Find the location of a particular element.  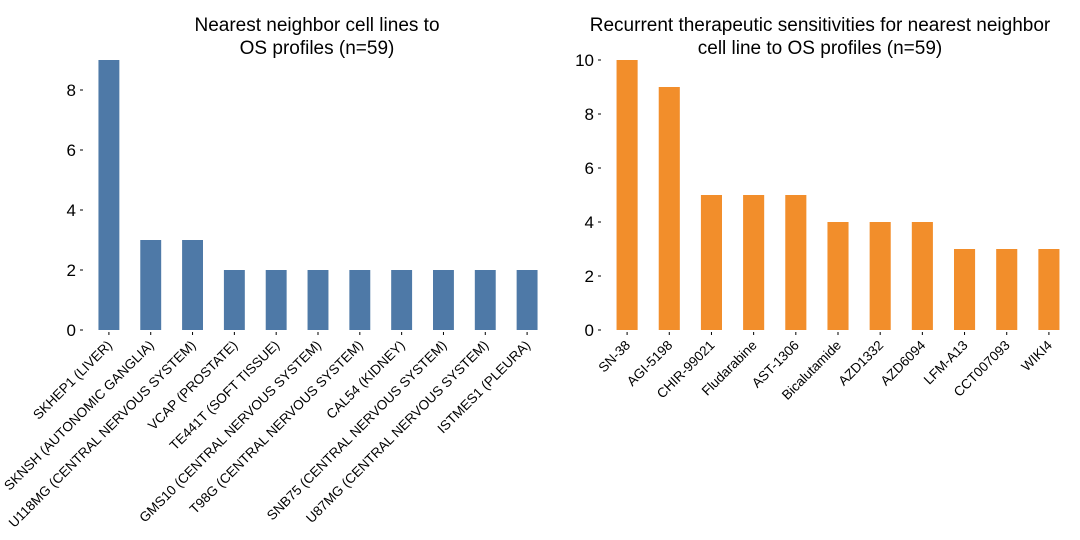

chart-title-line-2: cell line to OS profiles (n=59) is located at coordinates (820, 48).